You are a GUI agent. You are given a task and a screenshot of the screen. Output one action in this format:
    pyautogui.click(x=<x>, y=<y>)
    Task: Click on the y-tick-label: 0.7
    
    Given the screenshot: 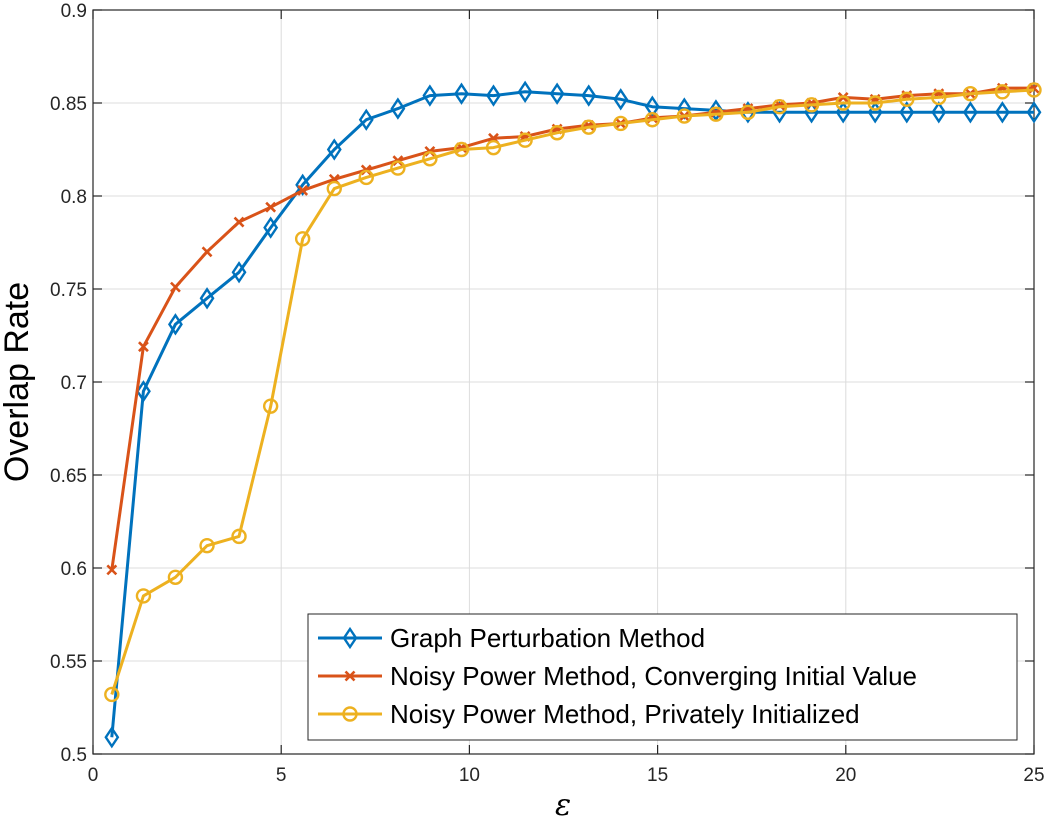 What is the action you would take?
    pyautogui.click(x=74, y=383)
    